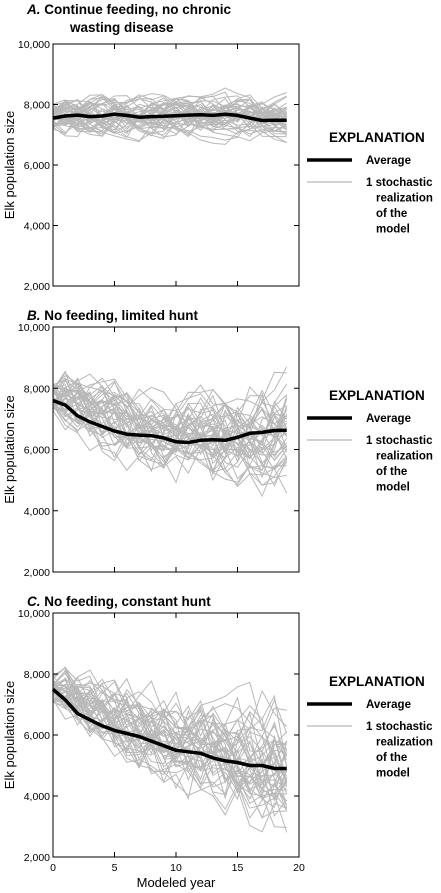 The height and width of the screenshot is (893, 441). What do you see at coordinates (35, 315) in the screenshot?
I see `panel-letter: B.` at bounding box center [35, 315].